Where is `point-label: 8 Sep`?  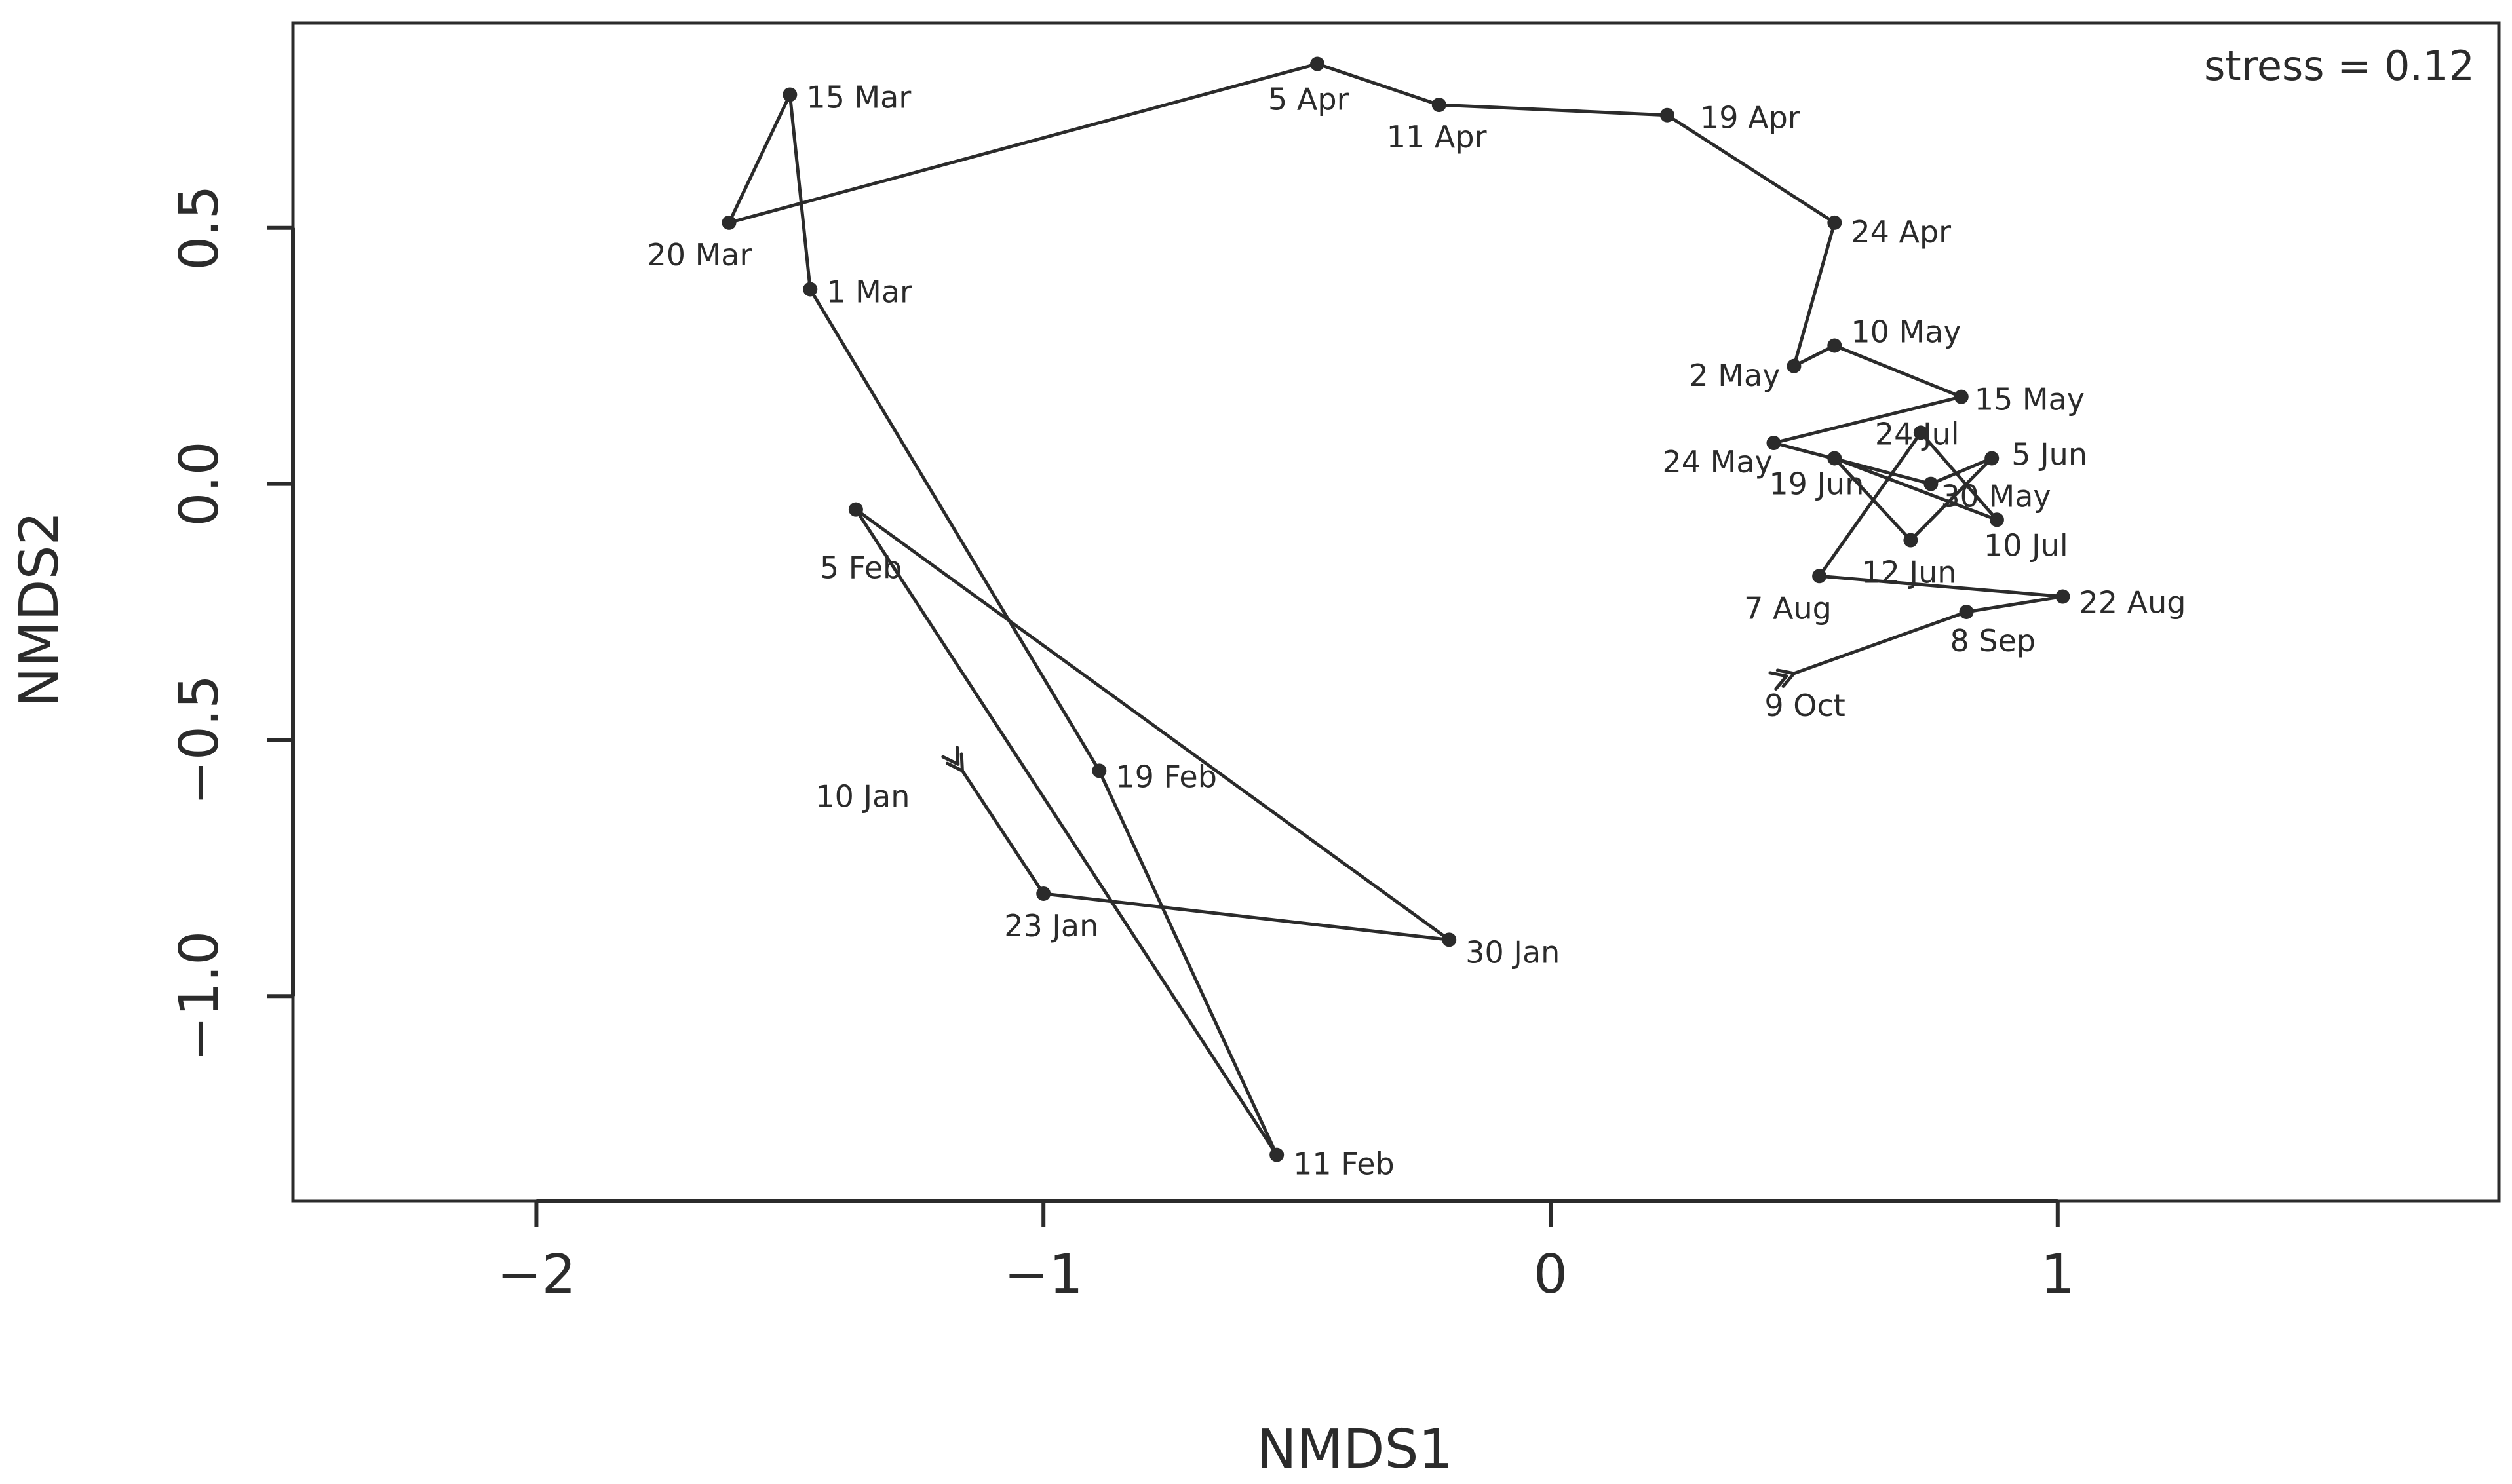
point-label: 8 Sep is located at coordinates (1993, 640).